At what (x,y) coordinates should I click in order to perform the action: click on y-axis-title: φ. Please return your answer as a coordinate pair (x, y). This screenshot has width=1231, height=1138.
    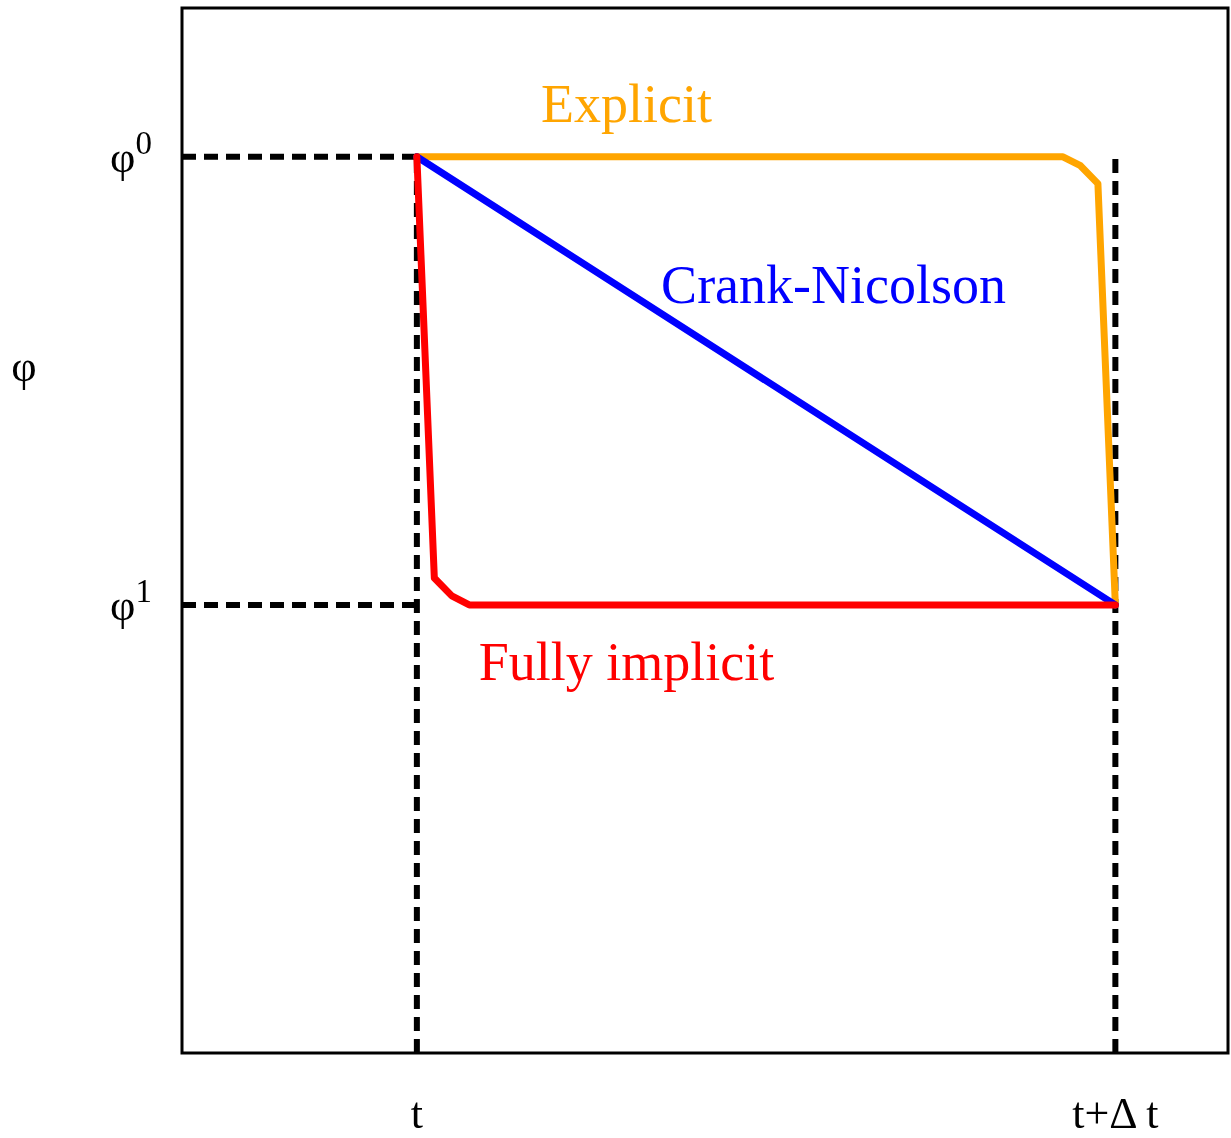
    Looking at the image, I should click on (24, 366).